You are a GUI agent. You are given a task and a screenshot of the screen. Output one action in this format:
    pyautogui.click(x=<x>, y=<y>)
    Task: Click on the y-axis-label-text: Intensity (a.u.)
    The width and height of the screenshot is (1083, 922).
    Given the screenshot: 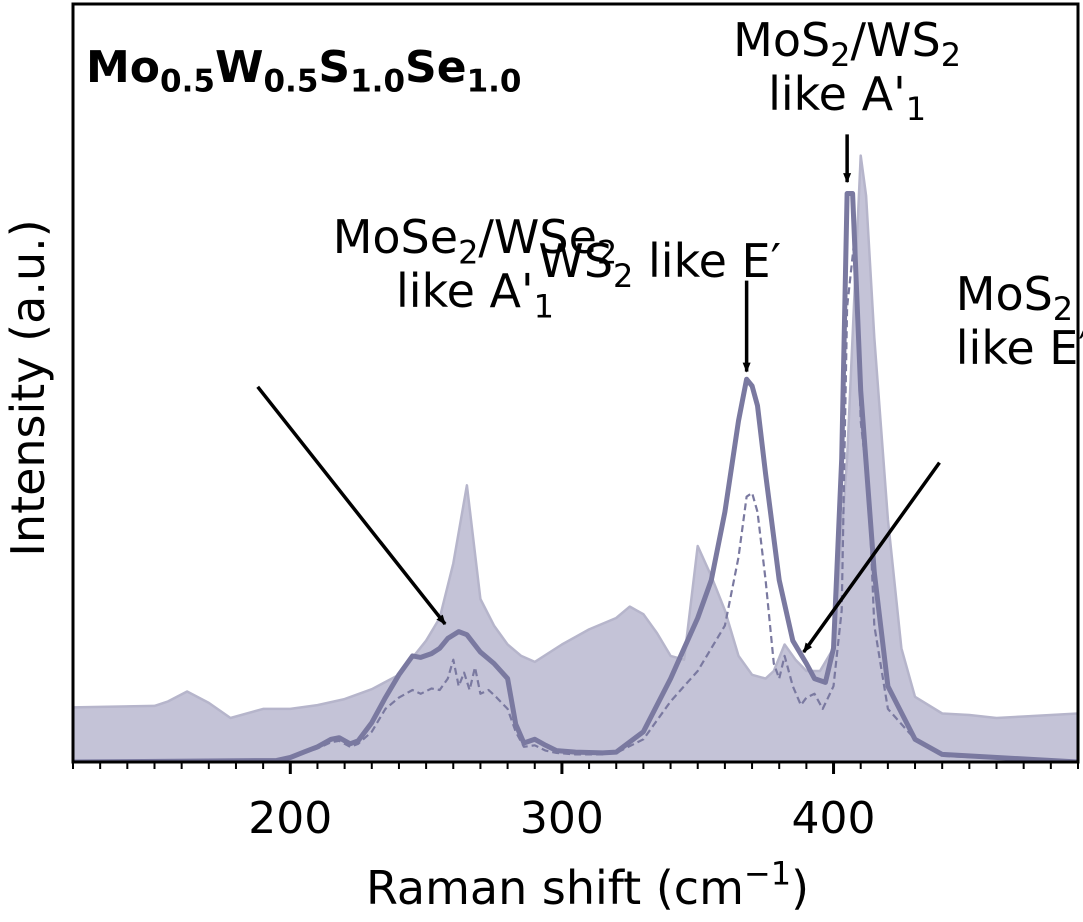 What is the action you would take?
    pyautogui.click(x=28, y=387)
    